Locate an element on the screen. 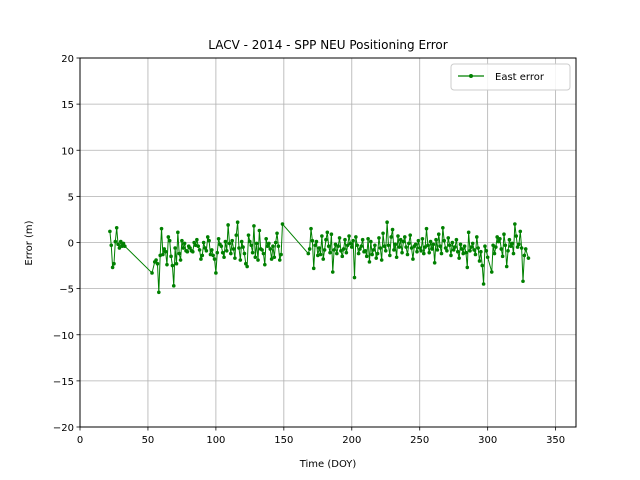 This screenshot has width=640, height=480. x-tick-label: 300 is located at coordinates (487, 440).